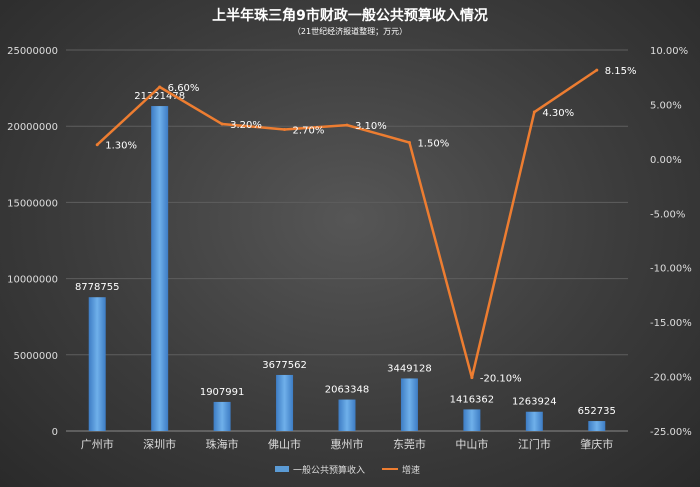  I want to click on category-label: 惠州市, so click(347, 444).